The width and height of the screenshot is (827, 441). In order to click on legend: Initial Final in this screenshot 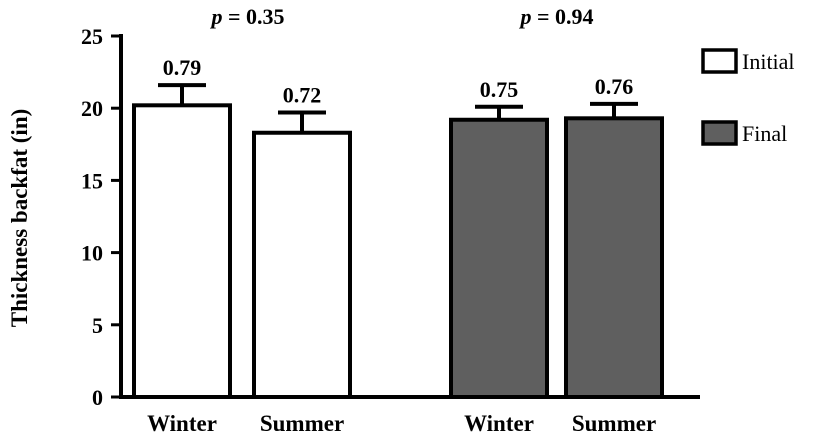, I will do `click(748, 97)`.